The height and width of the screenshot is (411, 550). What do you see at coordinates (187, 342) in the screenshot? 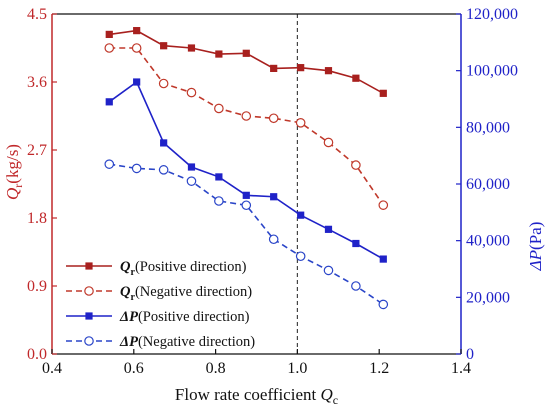
I see `legend-label: ΔP(Negative direction)` at bounding box center [187, 342].